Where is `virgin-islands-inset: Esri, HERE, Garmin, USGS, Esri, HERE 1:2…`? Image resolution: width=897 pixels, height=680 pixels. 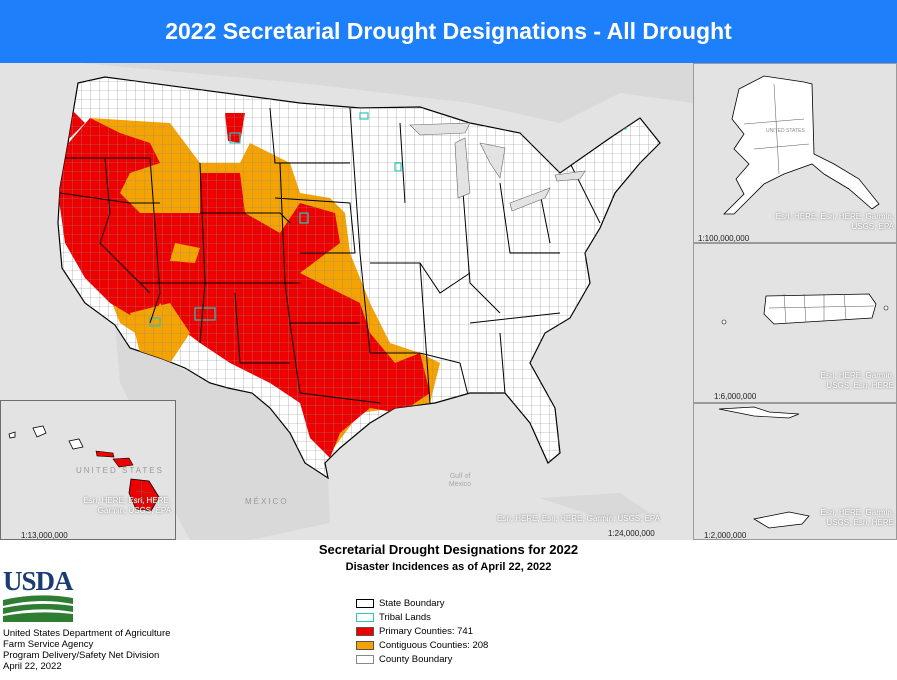 virgin-islands-inset: Esri, HERE, Garmin, USGS, Esri, HERE 1:2… is located at coordinates (795, 471).